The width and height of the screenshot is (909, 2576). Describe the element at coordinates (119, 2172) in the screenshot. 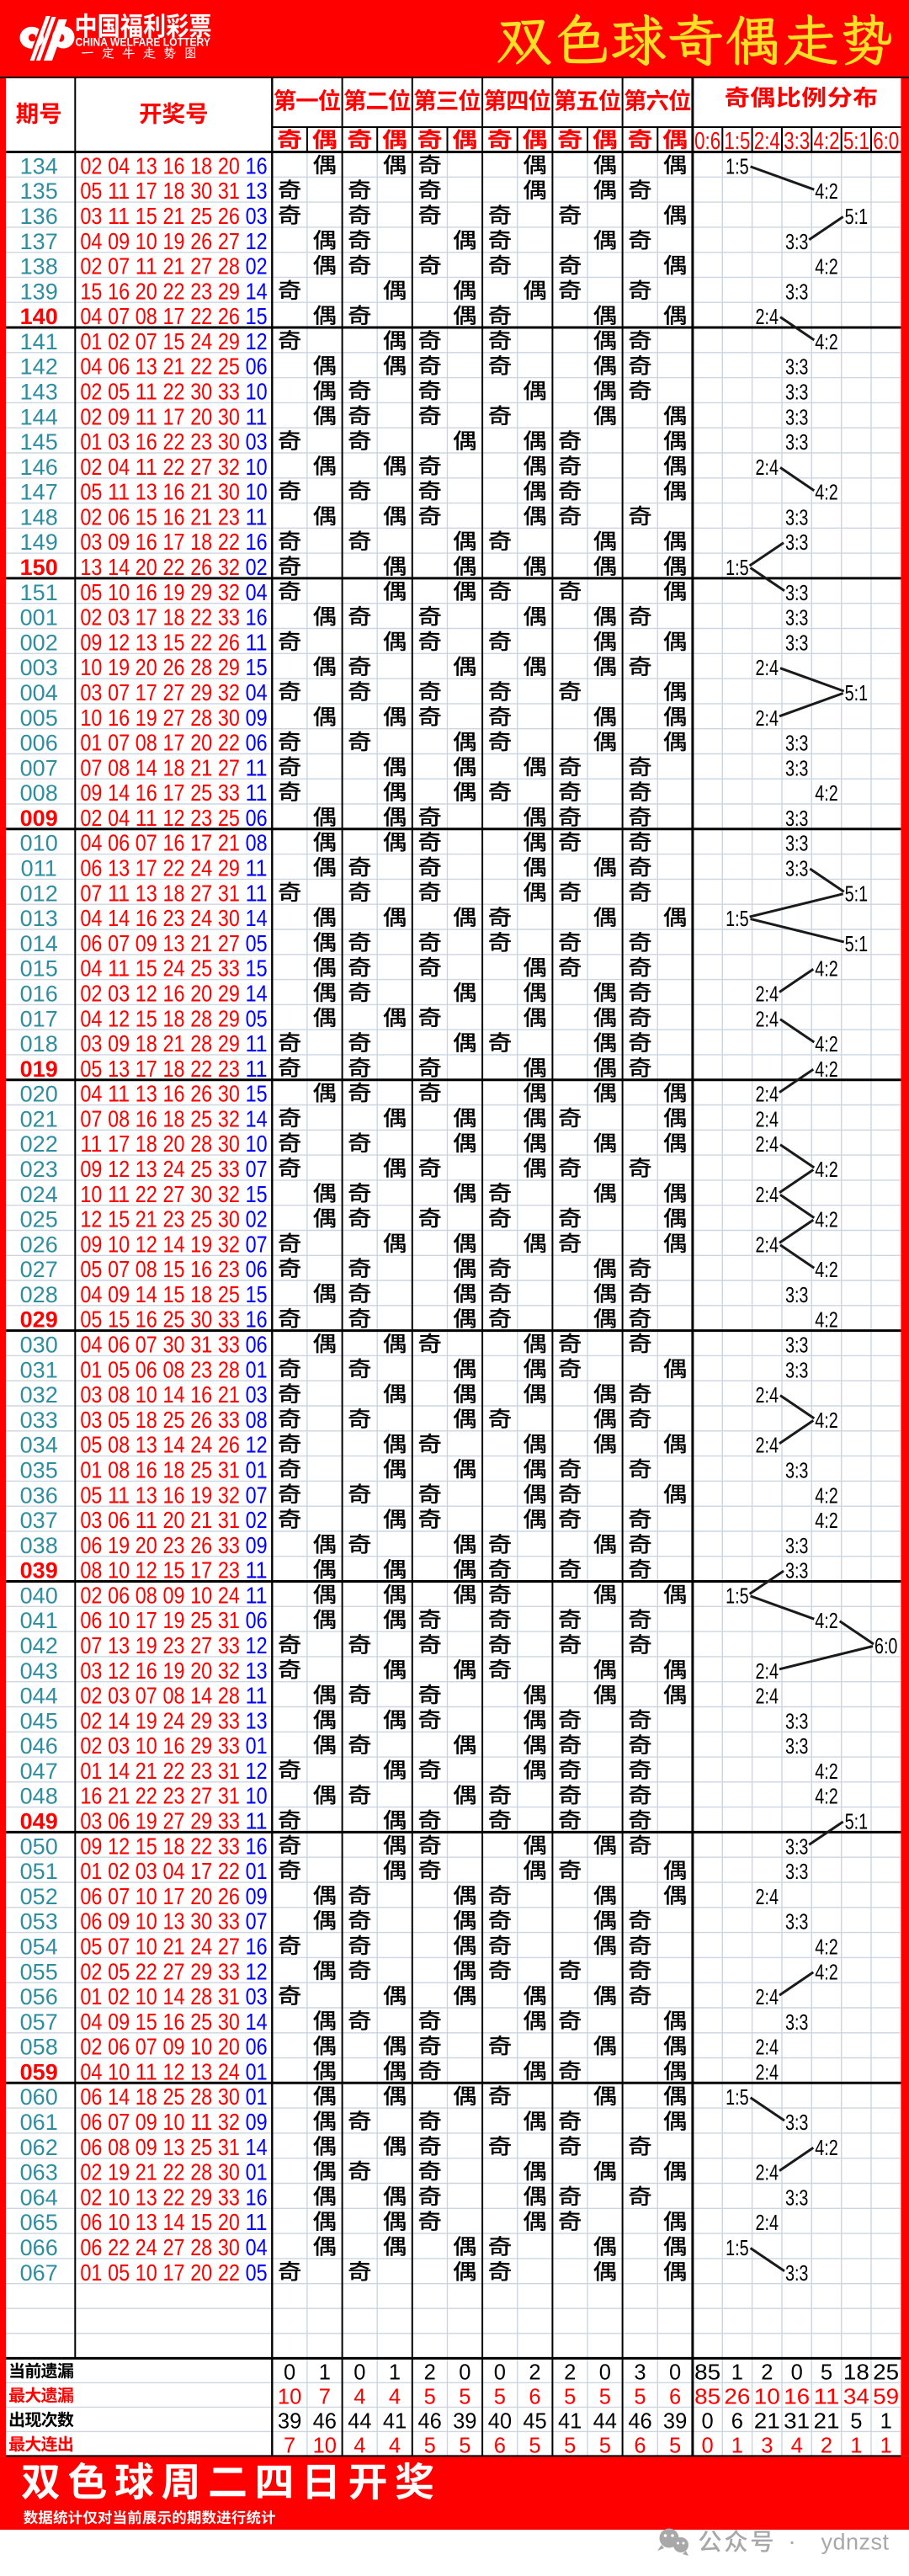

I see `svg-text: 19` at that location.